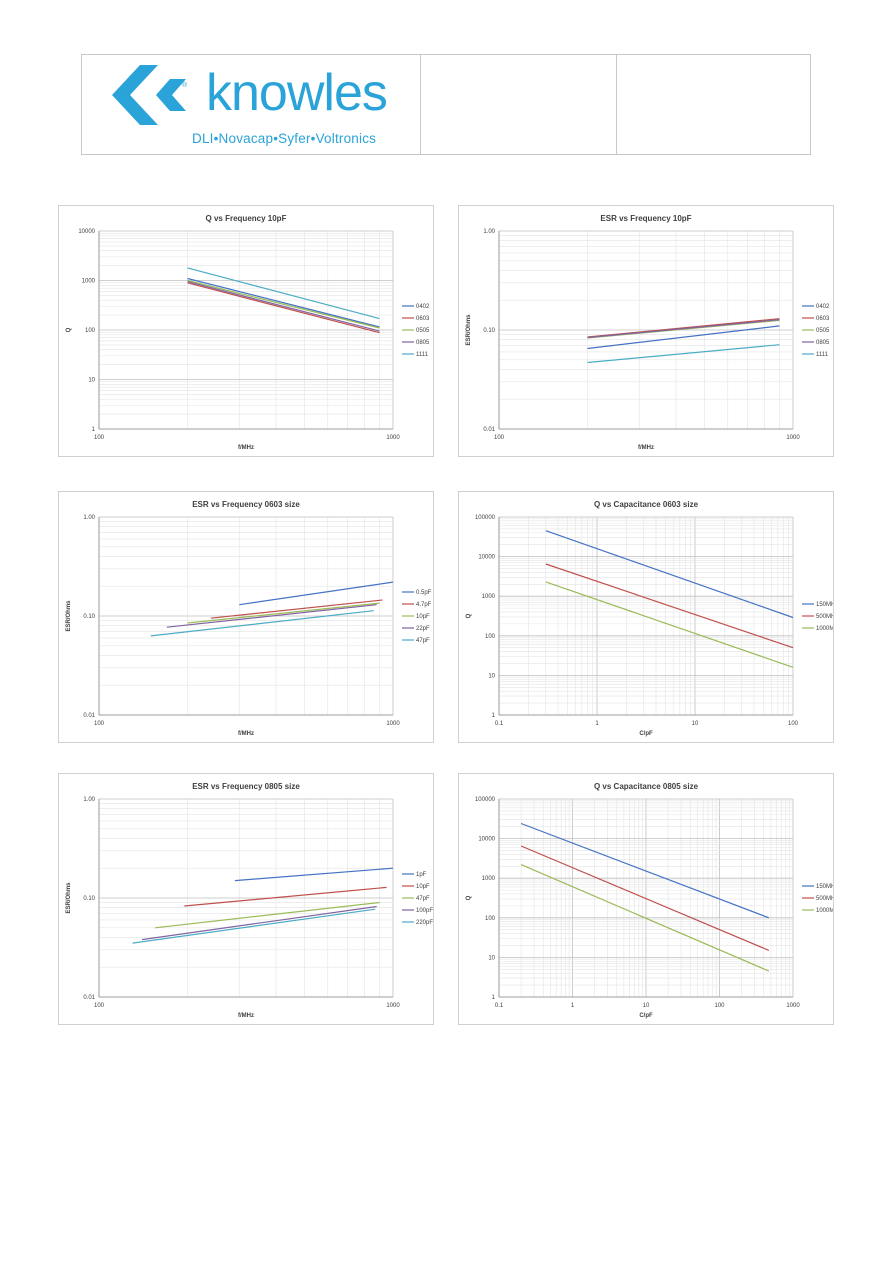 The width and height of the screenshot is (893, 1263). I want to click on series-line-47pf, so click(262, 623).